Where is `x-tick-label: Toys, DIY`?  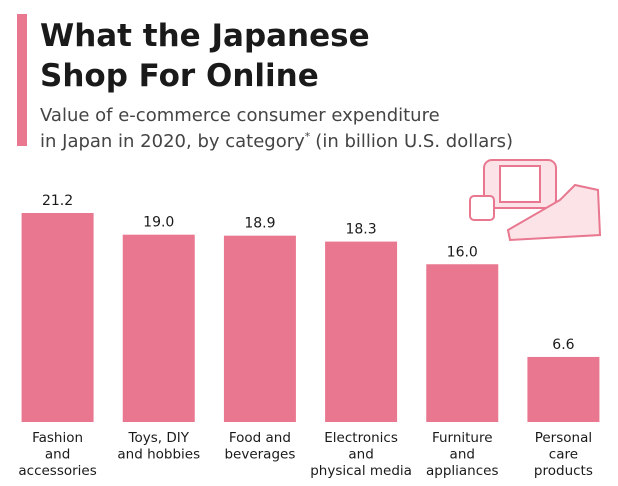 x-tick-label: Toys, DIY is located at coordinates (159, 438).